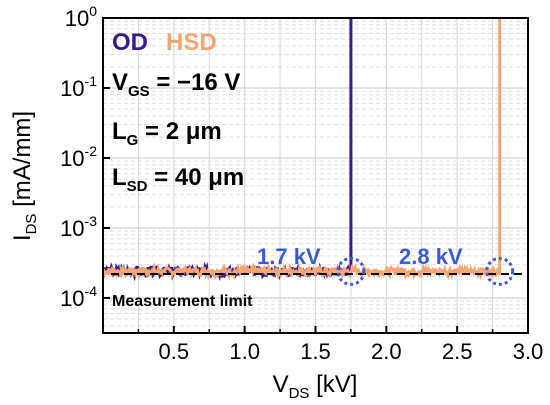  Describe the element at coordinates (176, 84) in the screenshot. I see `condition-vgs: VGS = −16 V` at that location.